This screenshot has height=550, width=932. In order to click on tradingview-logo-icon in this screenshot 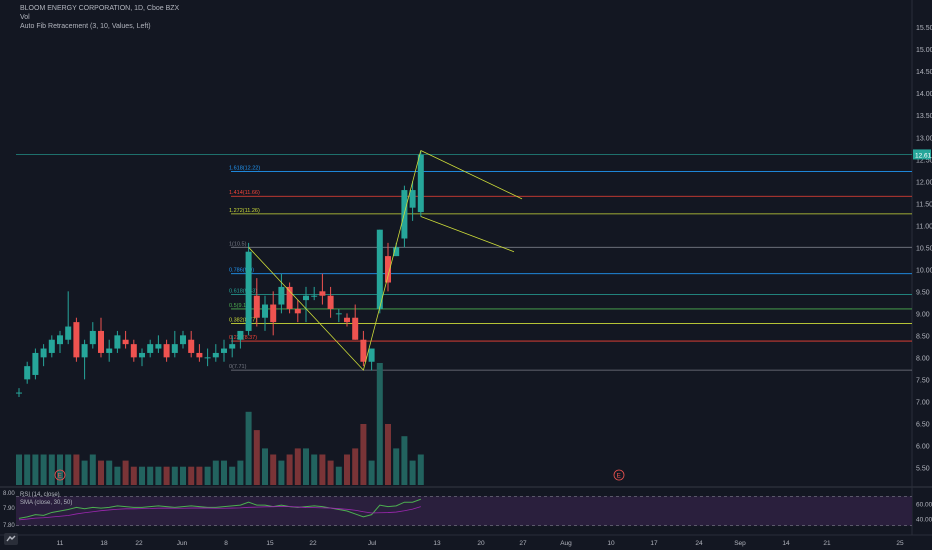, I will do `click(11, 539)`.